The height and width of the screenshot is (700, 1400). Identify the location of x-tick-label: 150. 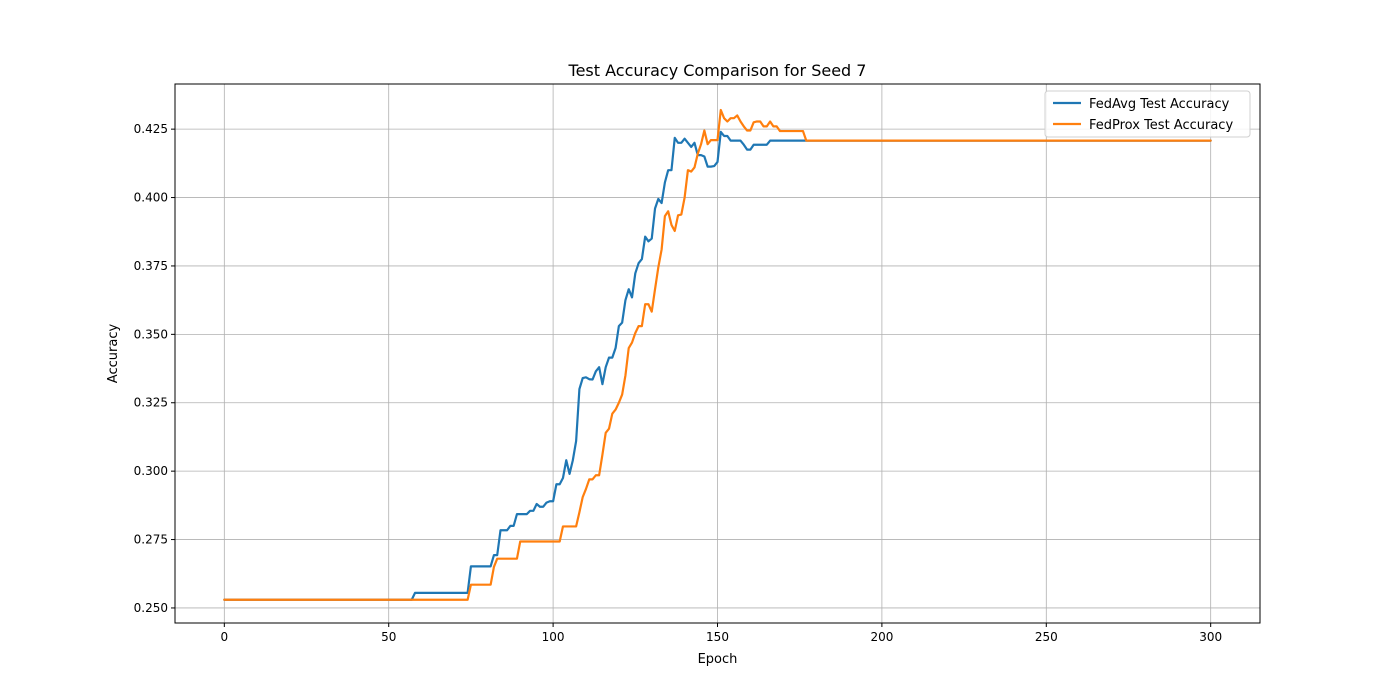
(717, 637).